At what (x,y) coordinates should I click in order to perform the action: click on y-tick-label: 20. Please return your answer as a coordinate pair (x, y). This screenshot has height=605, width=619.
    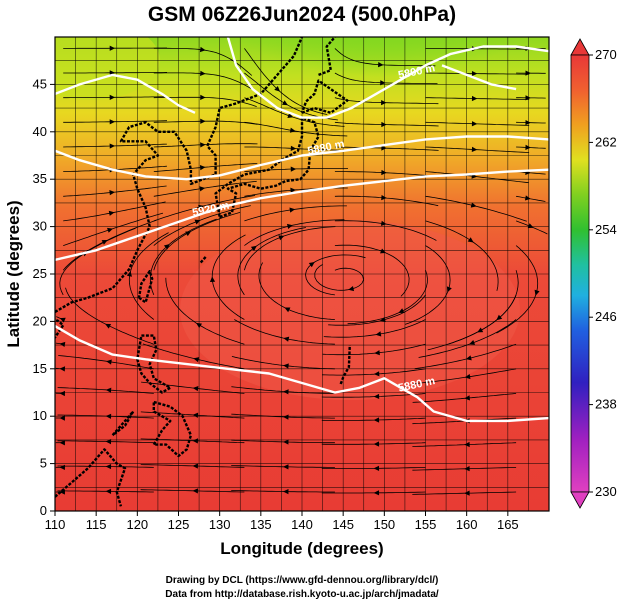
    Looking at the image, I should click on (40, 320).